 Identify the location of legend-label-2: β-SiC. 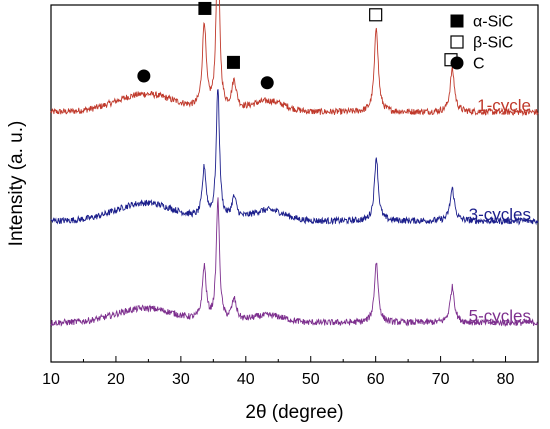
(493, 43).